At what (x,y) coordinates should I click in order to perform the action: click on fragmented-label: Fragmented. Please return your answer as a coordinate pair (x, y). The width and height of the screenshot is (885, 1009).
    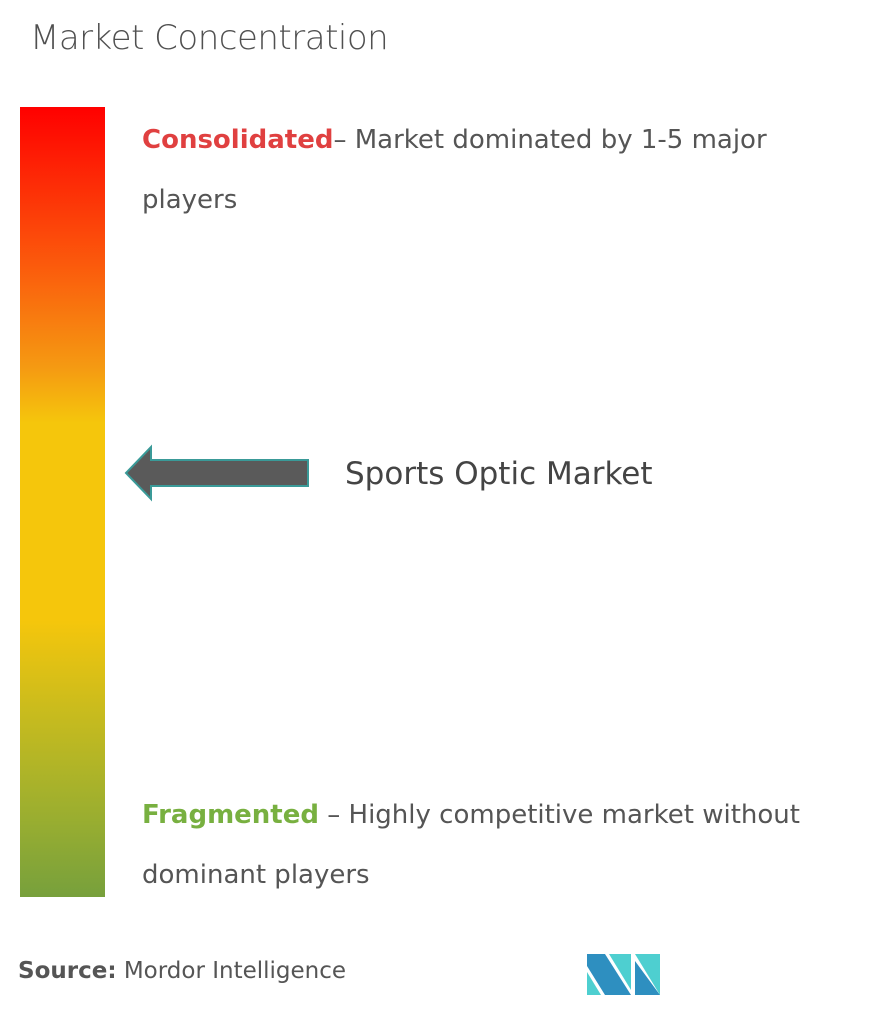
    Looking at the image, I should click on (230, 815).